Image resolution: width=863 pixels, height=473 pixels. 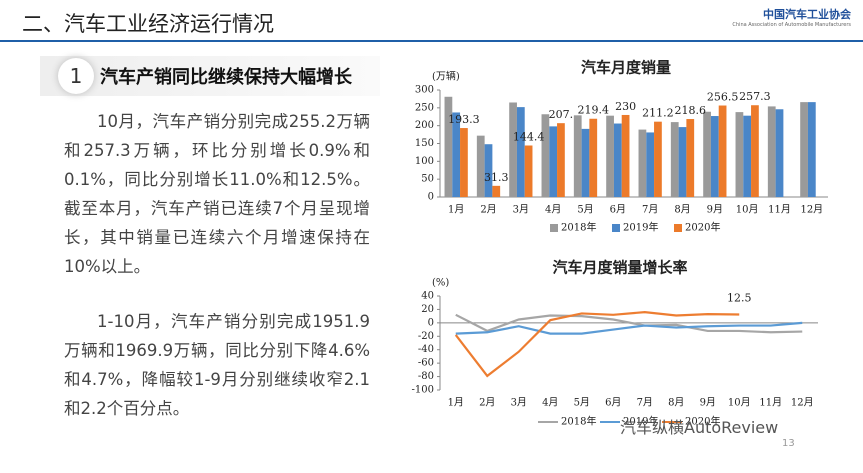 I want to click on data-label: 257.3, so click(x=755, y=96).